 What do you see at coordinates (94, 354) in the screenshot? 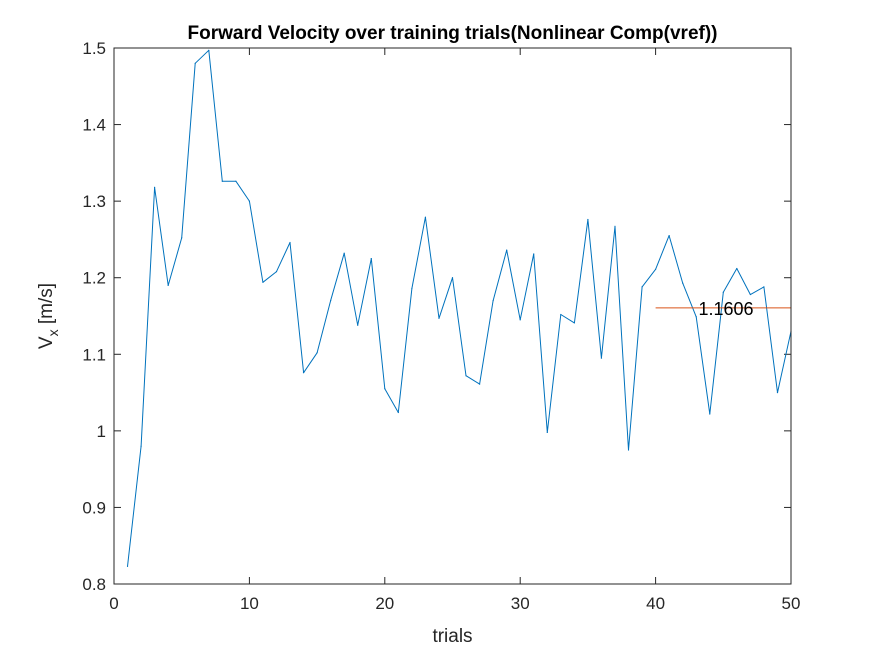
I see `y-tick-label: 1.1` at bounding box center [94, 354].